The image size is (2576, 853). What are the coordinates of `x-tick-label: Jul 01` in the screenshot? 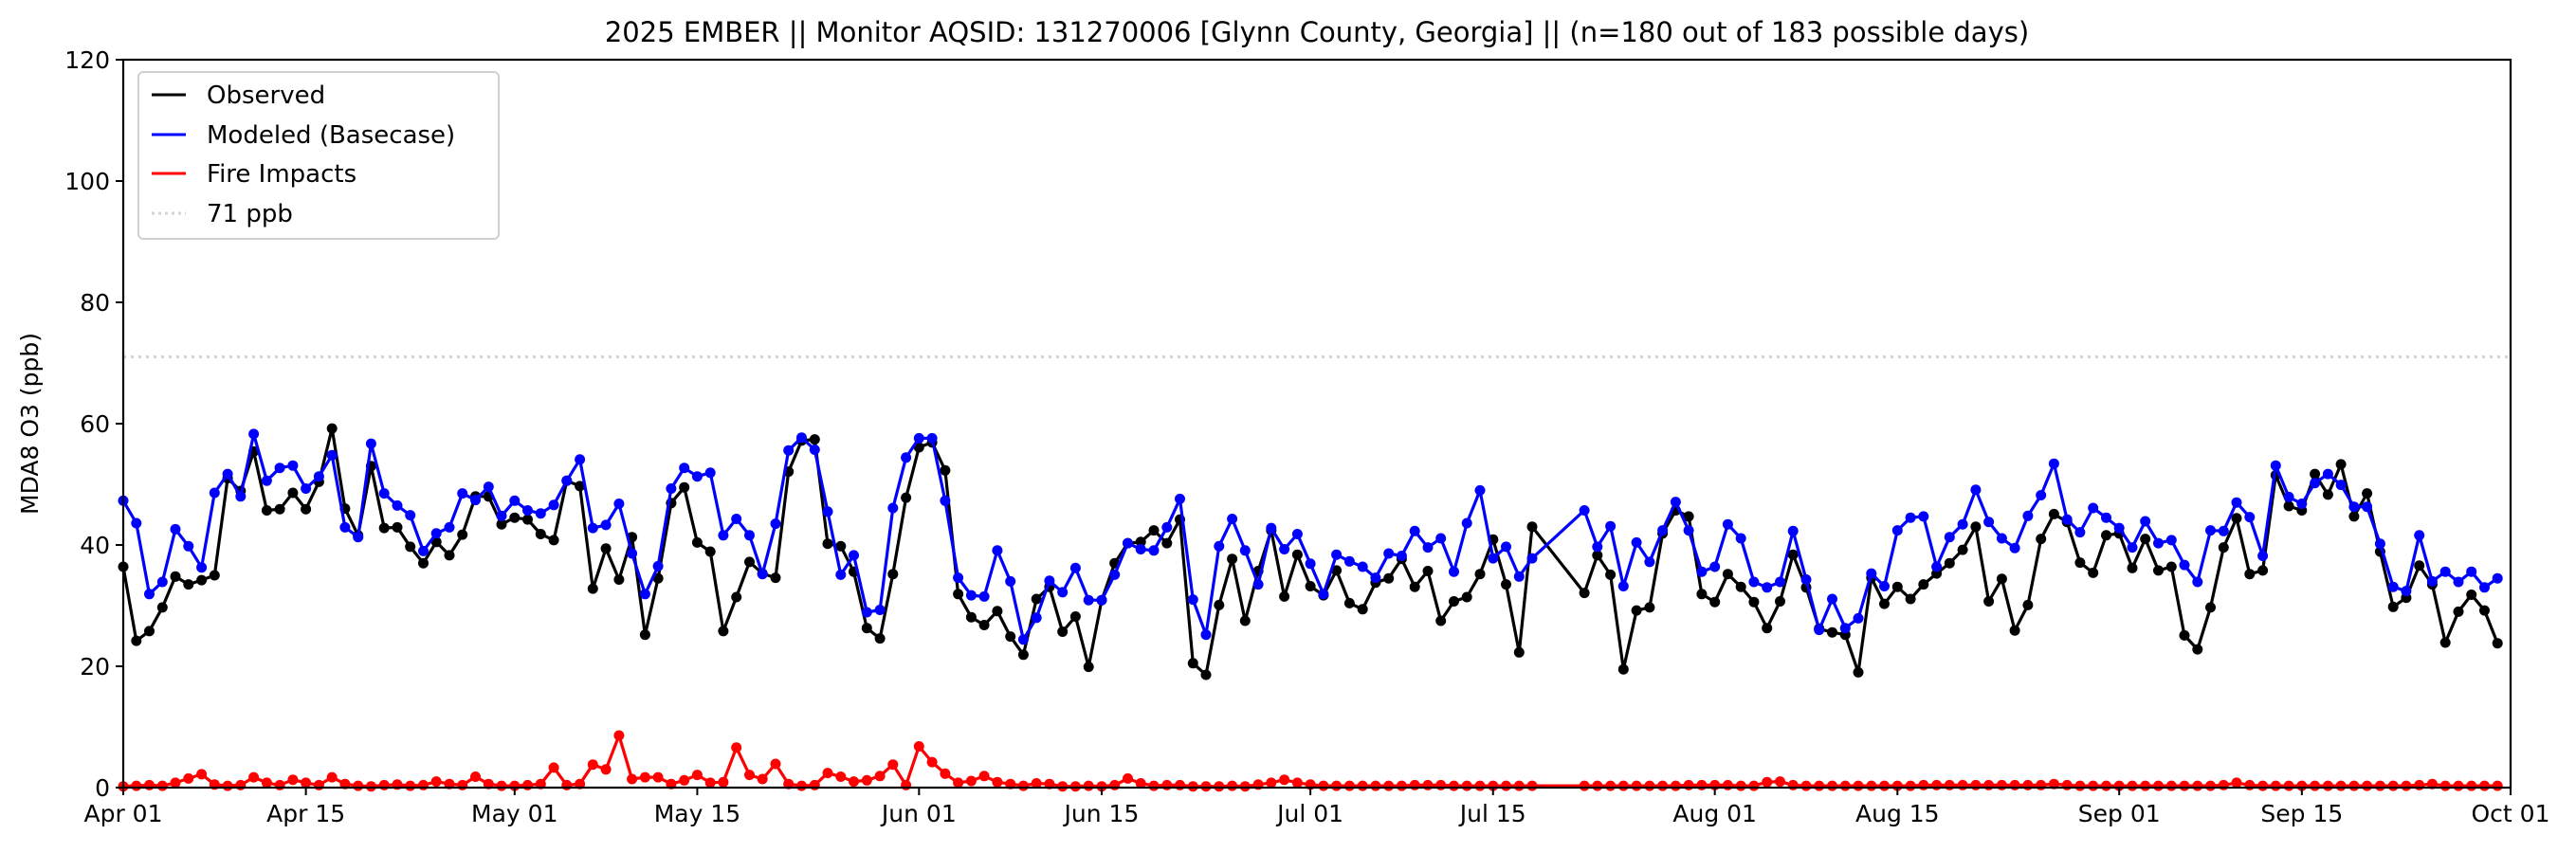 It's located at (1309, 813).